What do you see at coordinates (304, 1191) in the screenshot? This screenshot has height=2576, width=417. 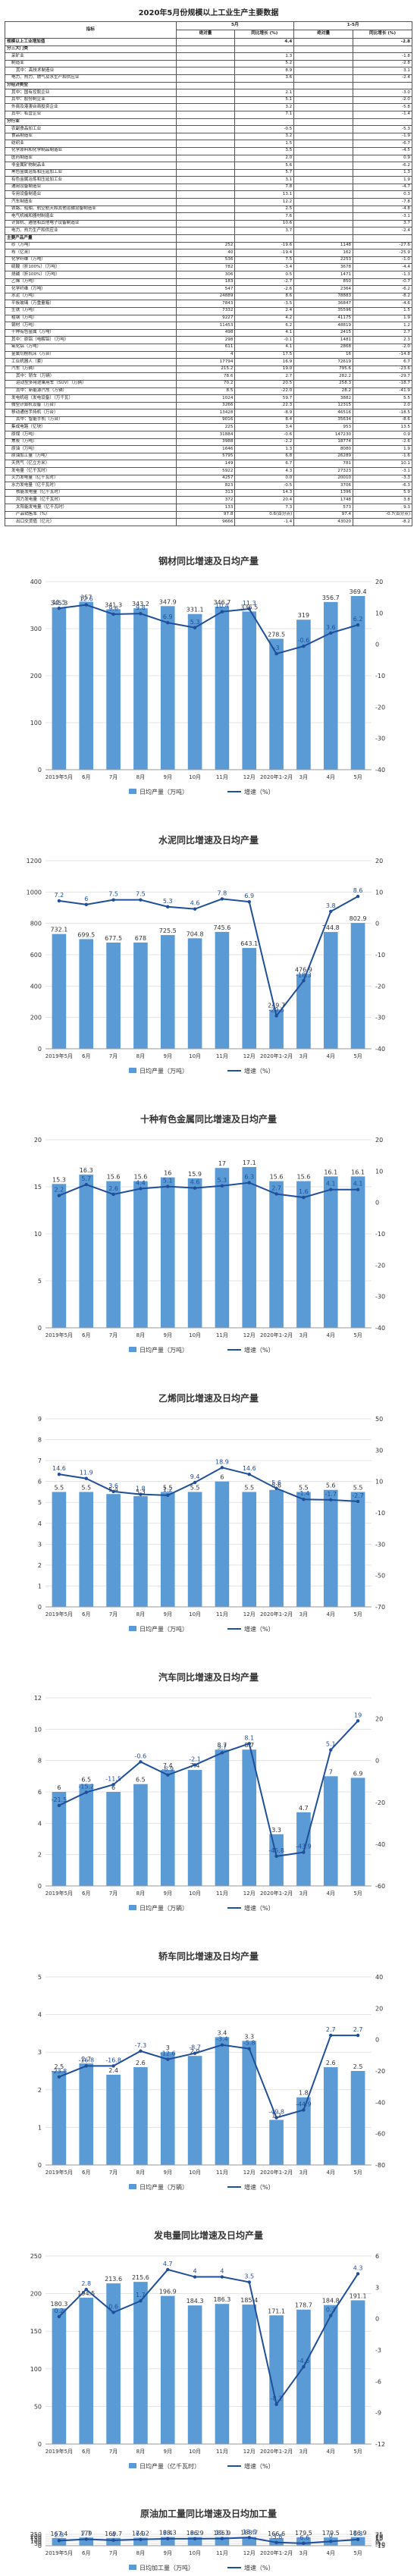 I see `growth-data-label: 1.6` at bounding box center [304, 1191].